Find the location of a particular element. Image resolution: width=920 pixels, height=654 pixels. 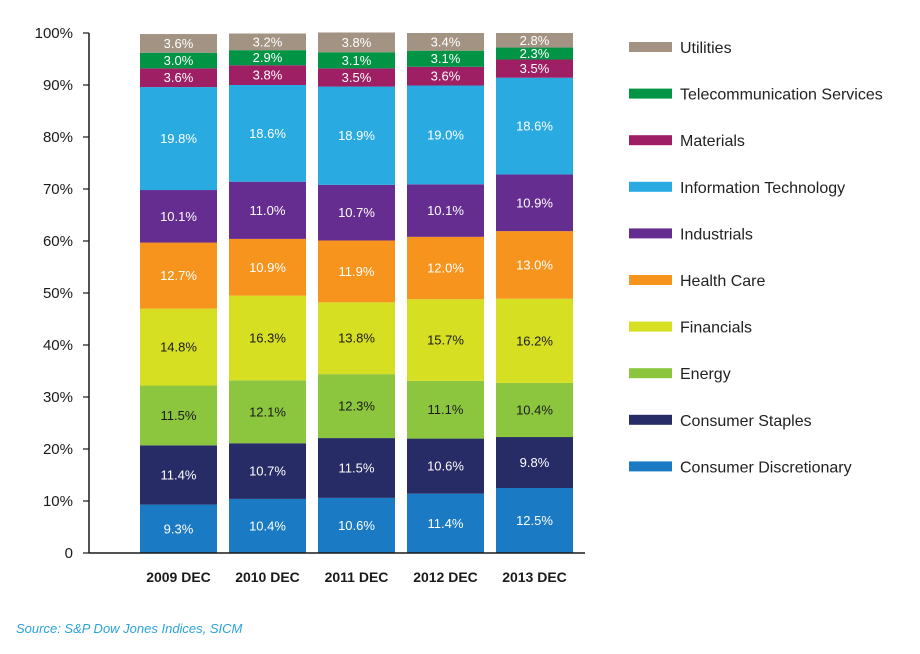

legend-item: Consumer Discretionary is located at coordinates (740, 467).